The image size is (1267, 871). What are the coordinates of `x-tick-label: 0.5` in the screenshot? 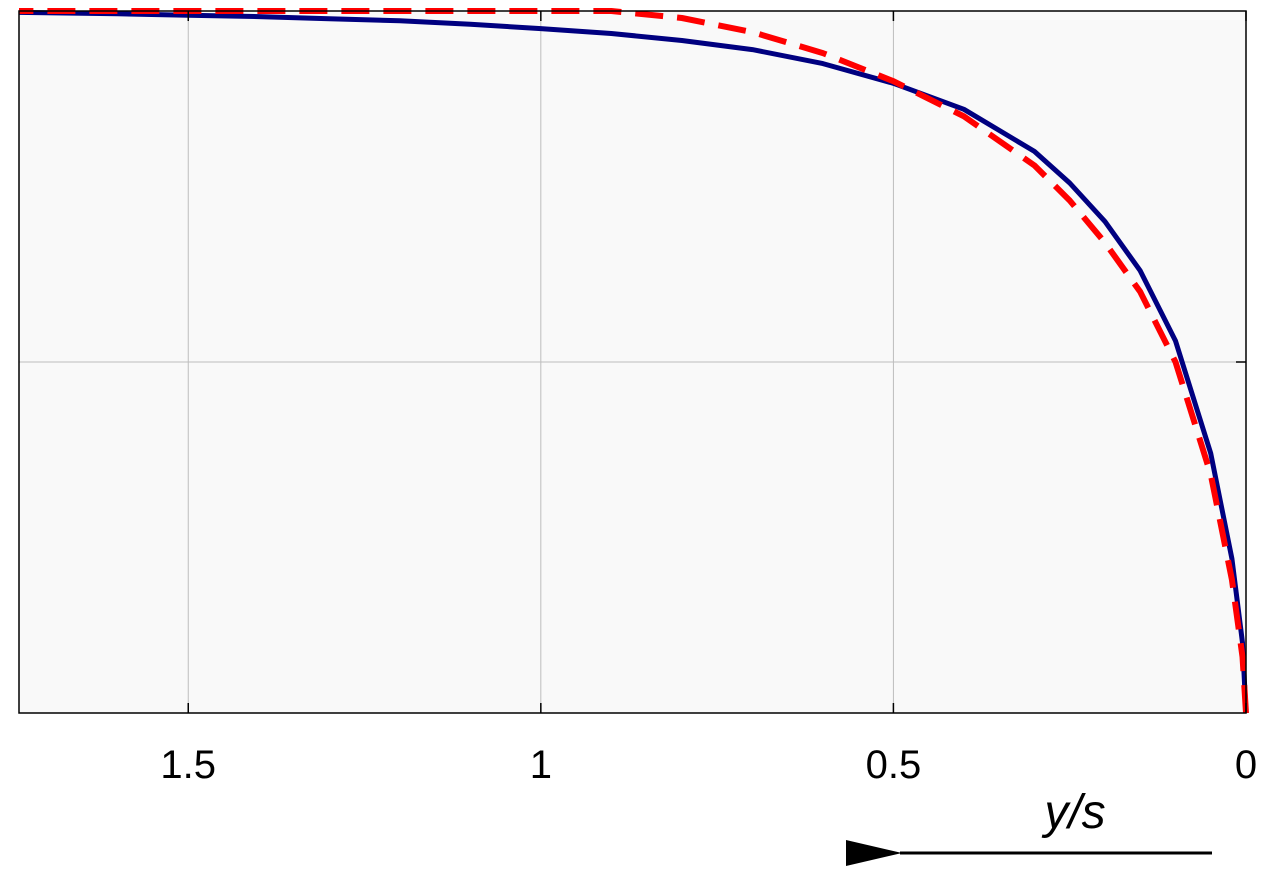 It's located at (894, 765).